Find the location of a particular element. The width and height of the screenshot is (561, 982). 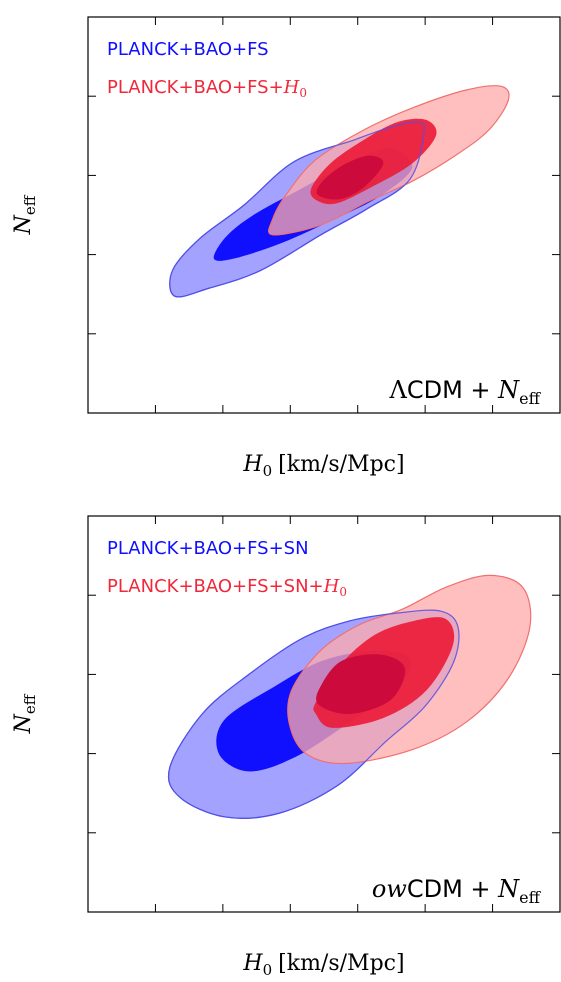

model-annotation-prefix: ow is located at coordinates (389, 889).